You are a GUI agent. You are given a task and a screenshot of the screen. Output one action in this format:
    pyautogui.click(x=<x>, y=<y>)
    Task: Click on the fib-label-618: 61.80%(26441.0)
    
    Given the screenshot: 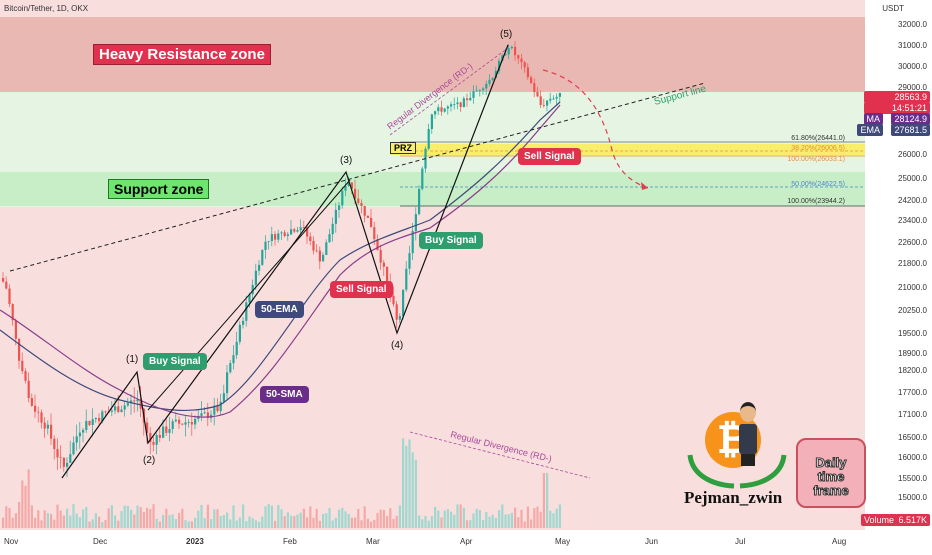 What is the action you would take?
    pyautogui.click(x=818, y=138)
    